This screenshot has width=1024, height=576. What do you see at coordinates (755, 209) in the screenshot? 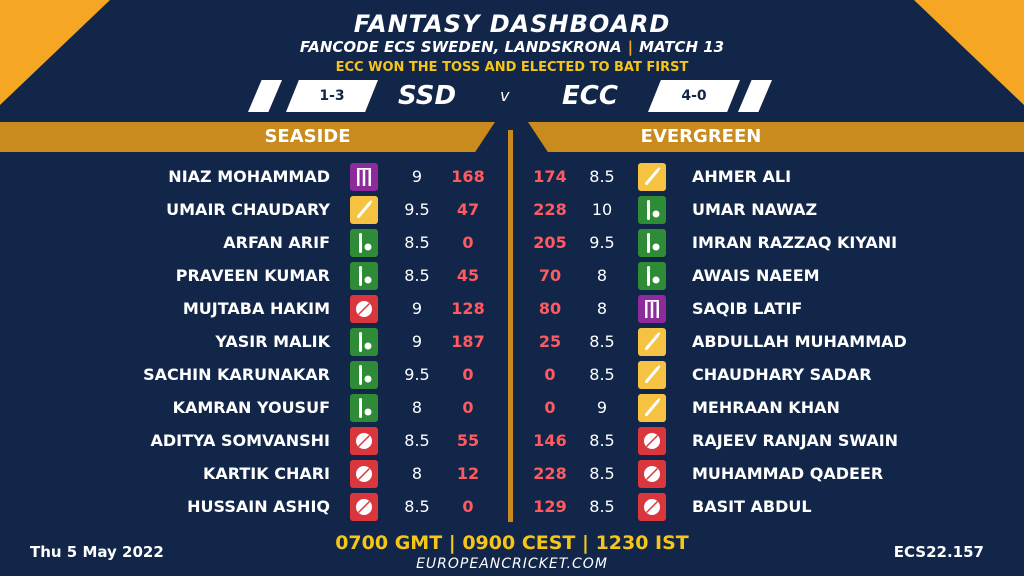
I see `right-player-name: UMAR NAWAZ` at bounding box center [755, 209].